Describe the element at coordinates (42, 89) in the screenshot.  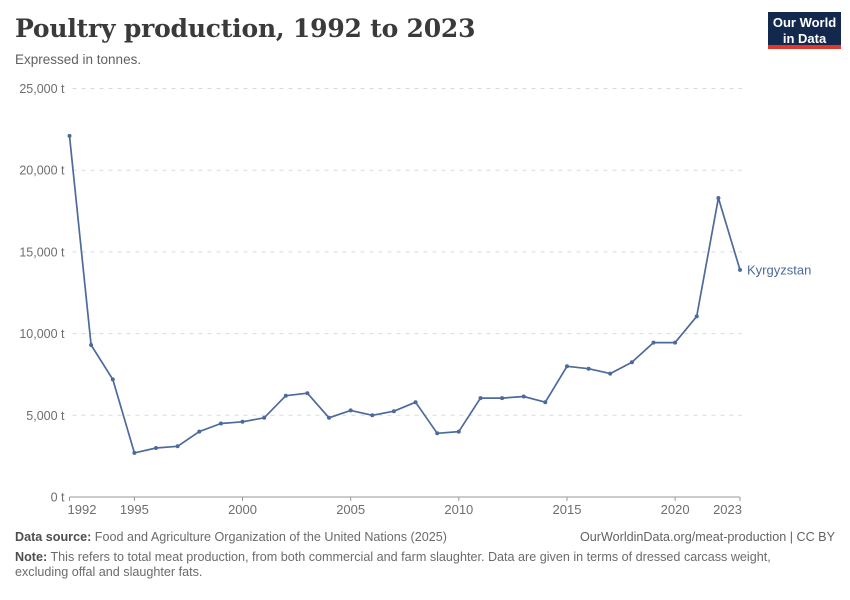
I see `y-axis-tick-label: 25,000 t` at that location.